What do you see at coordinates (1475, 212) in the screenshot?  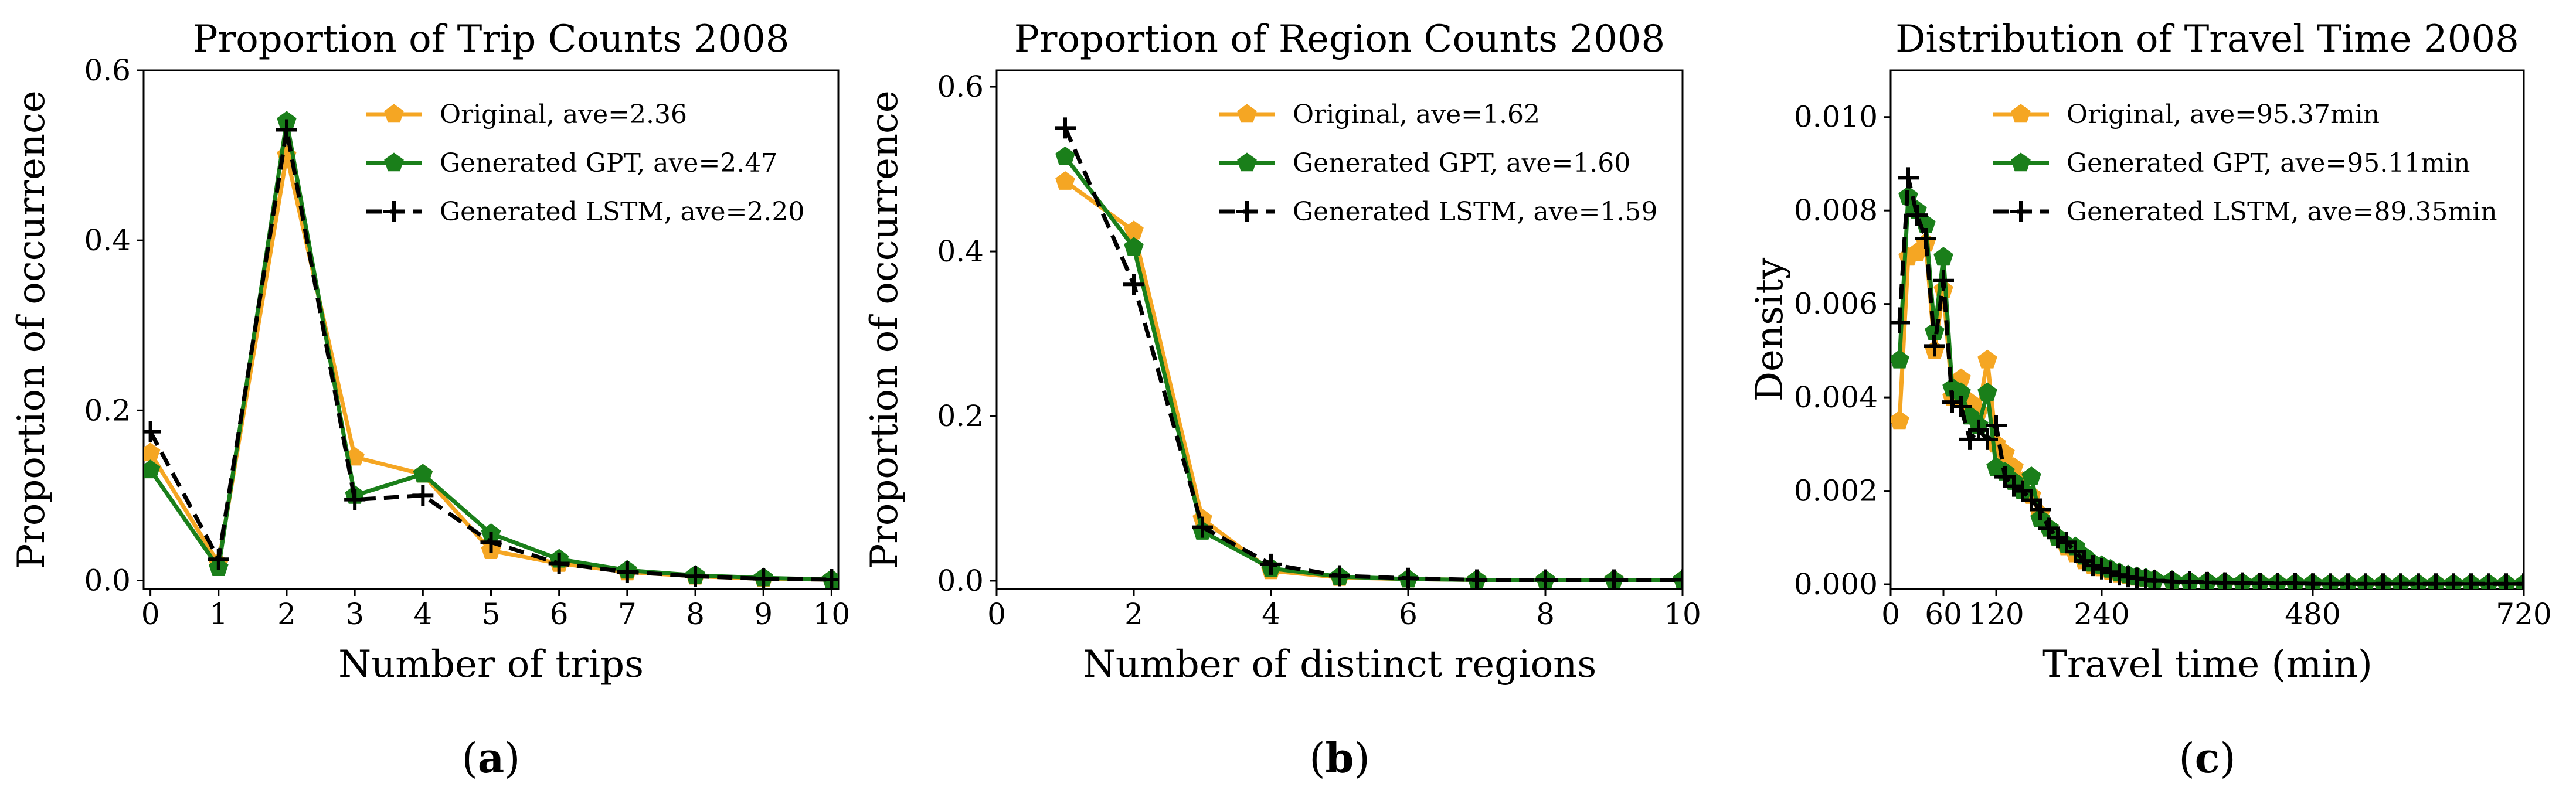 I see `legend-label: Generated LSTM, ave=1.59` at bounding box center [1475, 212].